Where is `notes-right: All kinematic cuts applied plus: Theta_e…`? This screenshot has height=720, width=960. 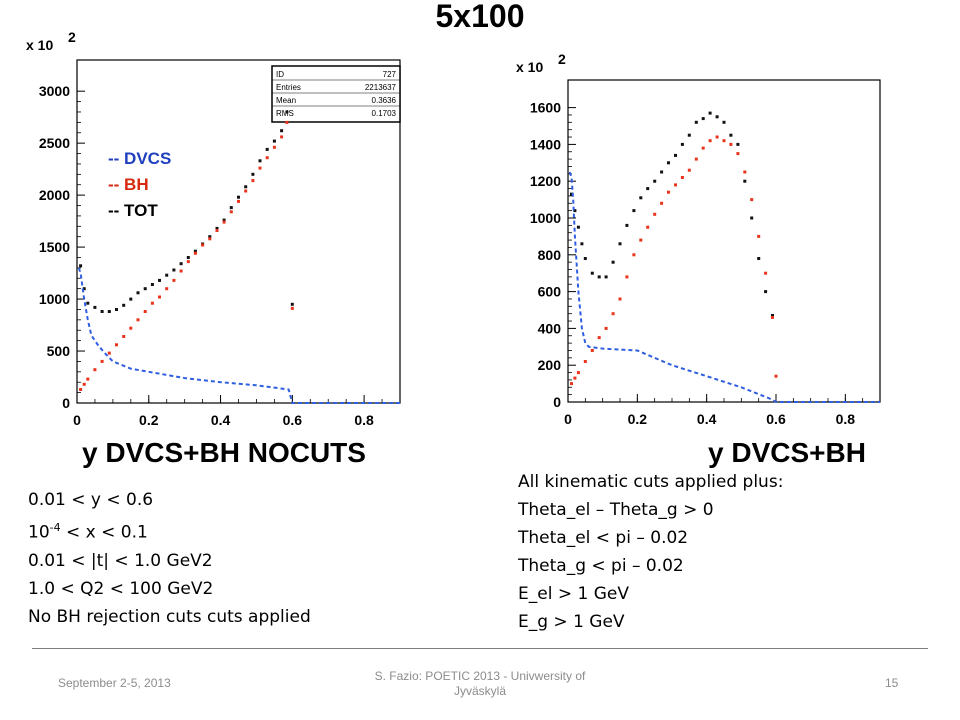 notes-right: All kinematic cuts applied plus: Theta_e… is located at coordinates (650, 552).